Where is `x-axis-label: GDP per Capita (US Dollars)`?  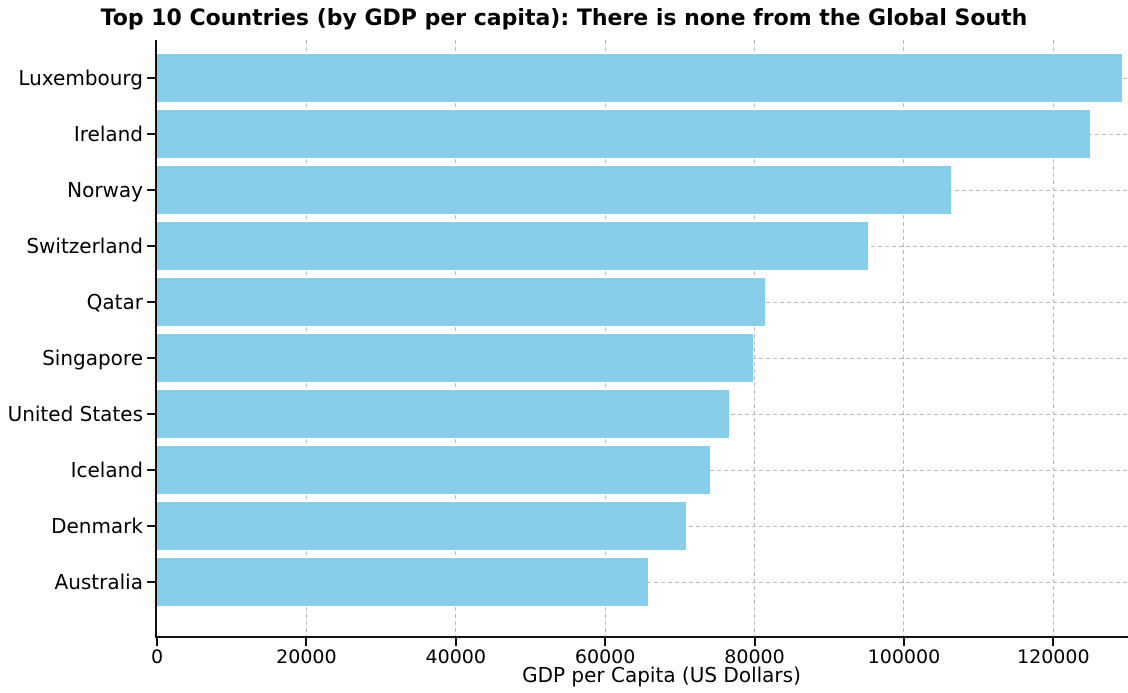
x-axis-label: GDP per Capita (US Dollars) is located at coordinates (661, 675).